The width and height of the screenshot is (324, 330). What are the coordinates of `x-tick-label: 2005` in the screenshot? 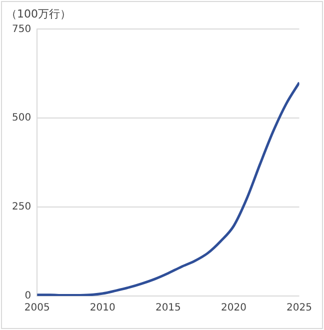 It's located at (37, 308).